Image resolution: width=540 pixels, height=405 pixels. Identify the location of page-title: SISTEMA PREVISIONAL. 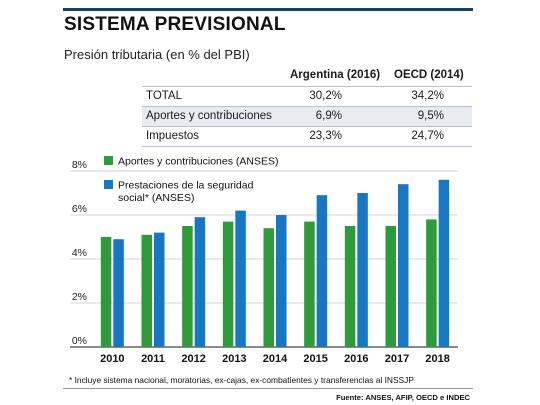
(175, 24).